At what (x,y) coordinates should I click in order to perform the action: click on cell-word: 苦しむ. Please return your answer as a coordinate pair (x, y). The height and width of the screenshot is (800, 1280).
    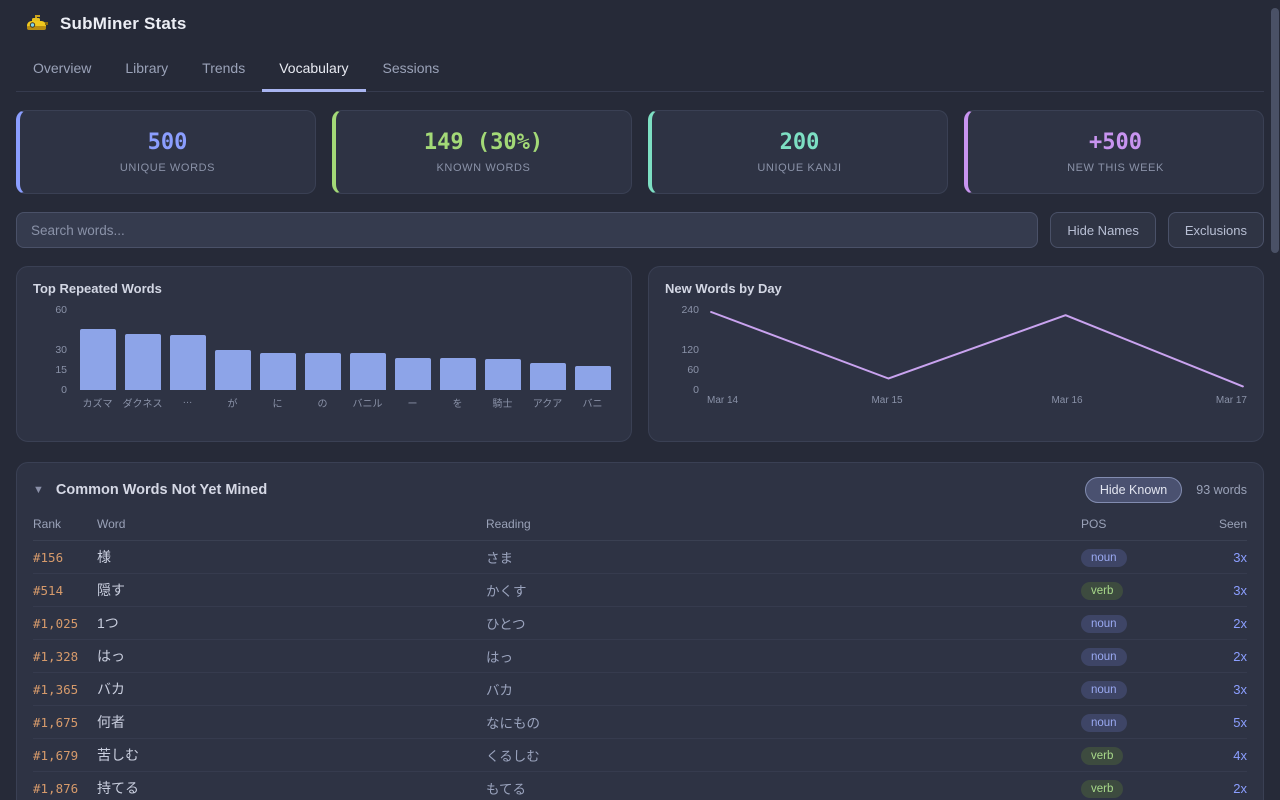
    Looking at the image, I should click on (118, 755).